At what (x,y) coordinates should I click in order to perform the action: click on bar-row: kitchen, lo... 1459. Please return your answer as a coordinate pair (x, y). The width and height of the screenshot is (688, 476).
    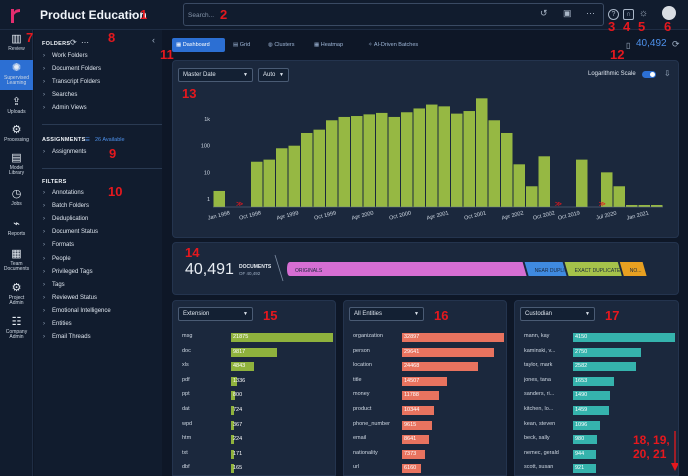
    Looking at the image, I should click on (596, 410).